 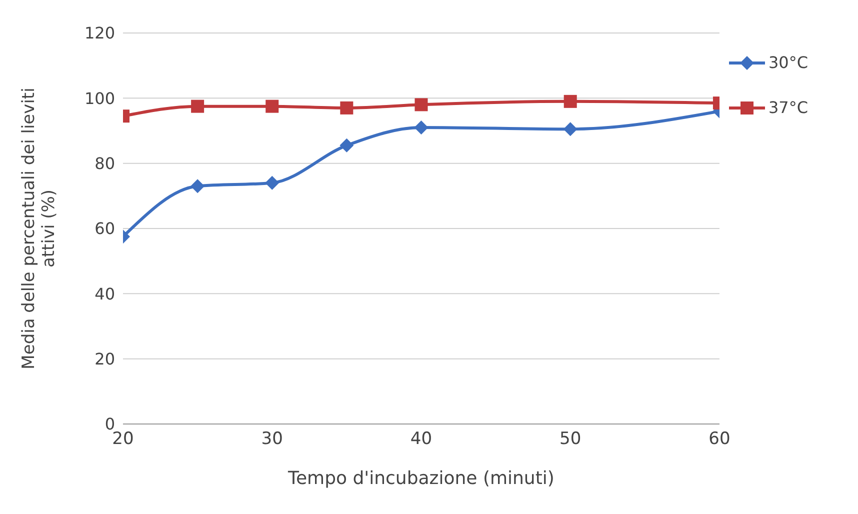 What do you see at coordinates (104, 164) in the screenshot?
I see `y-tick-label: 80` at bounding box center [104, 164].